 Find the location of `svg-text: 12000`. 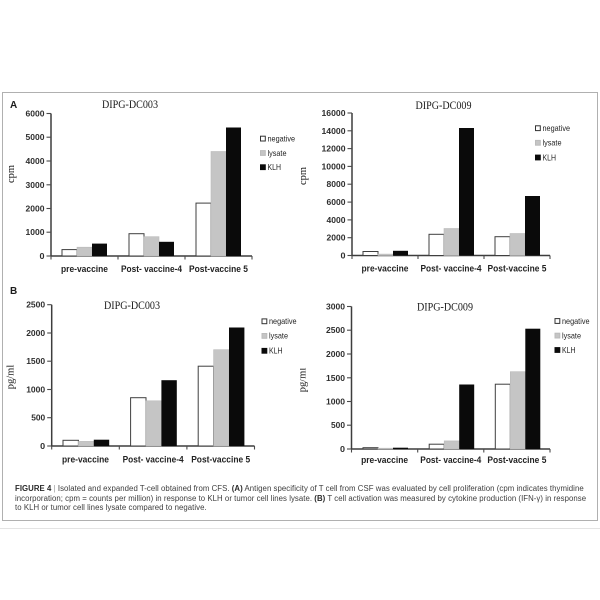

svg-text: 12000 is located at coordinates (334, 149).